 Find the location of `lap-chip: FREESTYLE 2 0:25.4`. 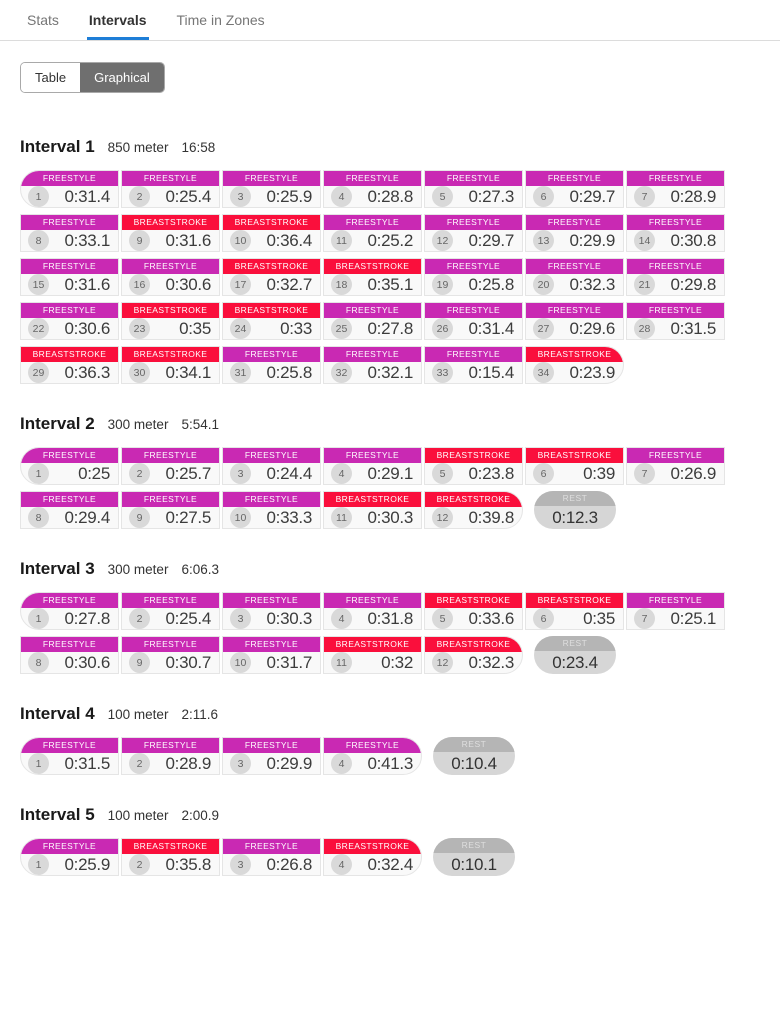

lap-chip: FREESTYLE 2 0:25.4 is located at coordinates (170, 611).